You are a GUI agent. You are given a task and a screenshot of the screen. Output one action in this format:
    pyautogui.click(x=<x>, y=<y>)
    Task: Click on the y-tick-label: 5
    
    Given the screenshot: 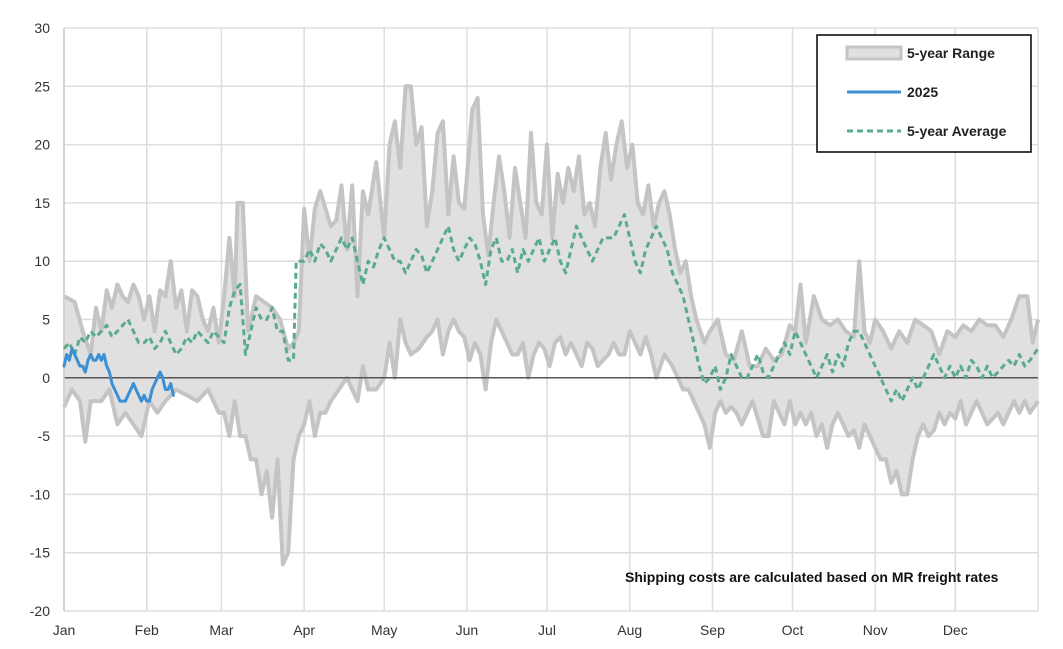 What is the action you would take?
    pyautogui.click(x=46, y=320)
    